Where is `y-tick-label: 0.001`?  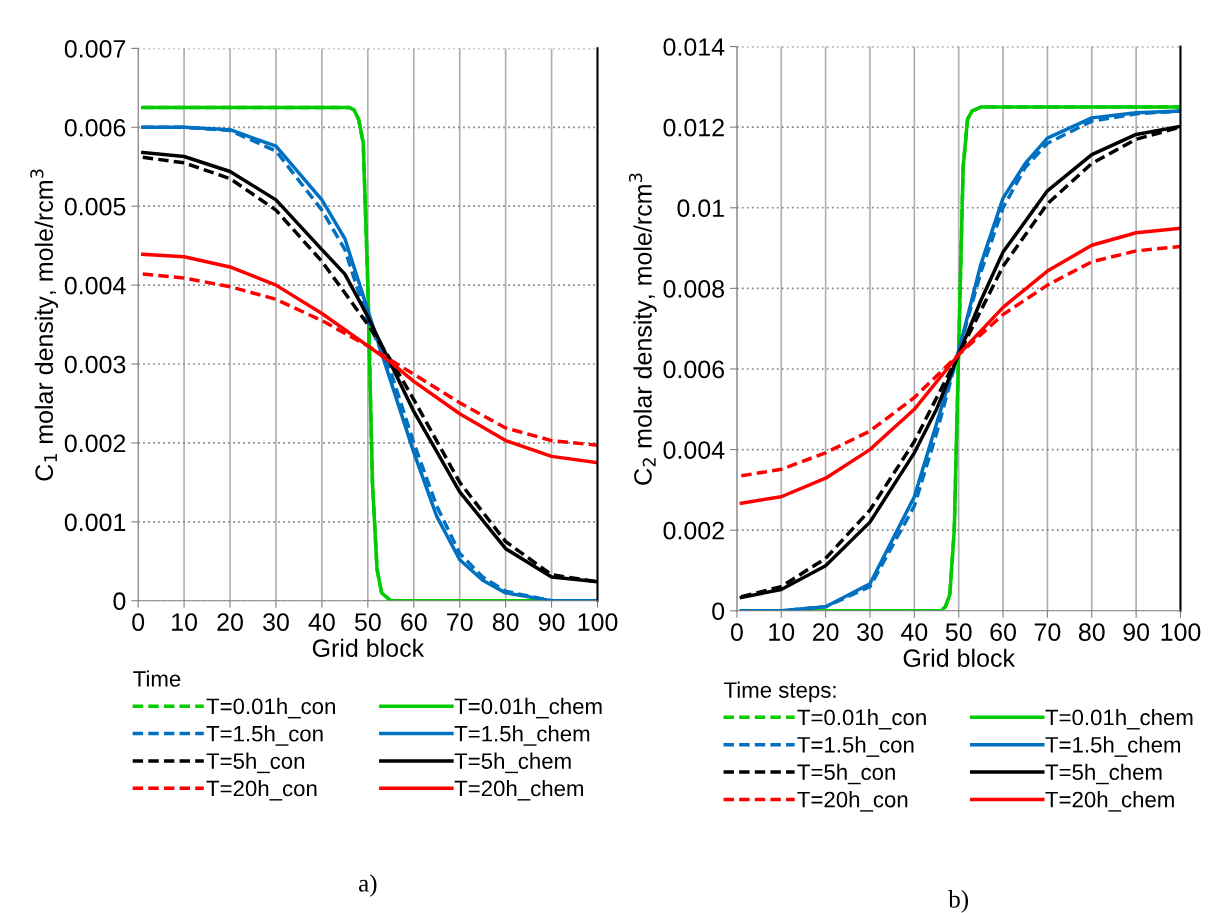
y-tick-label: 0.001 is located at coordinates (95, 522).